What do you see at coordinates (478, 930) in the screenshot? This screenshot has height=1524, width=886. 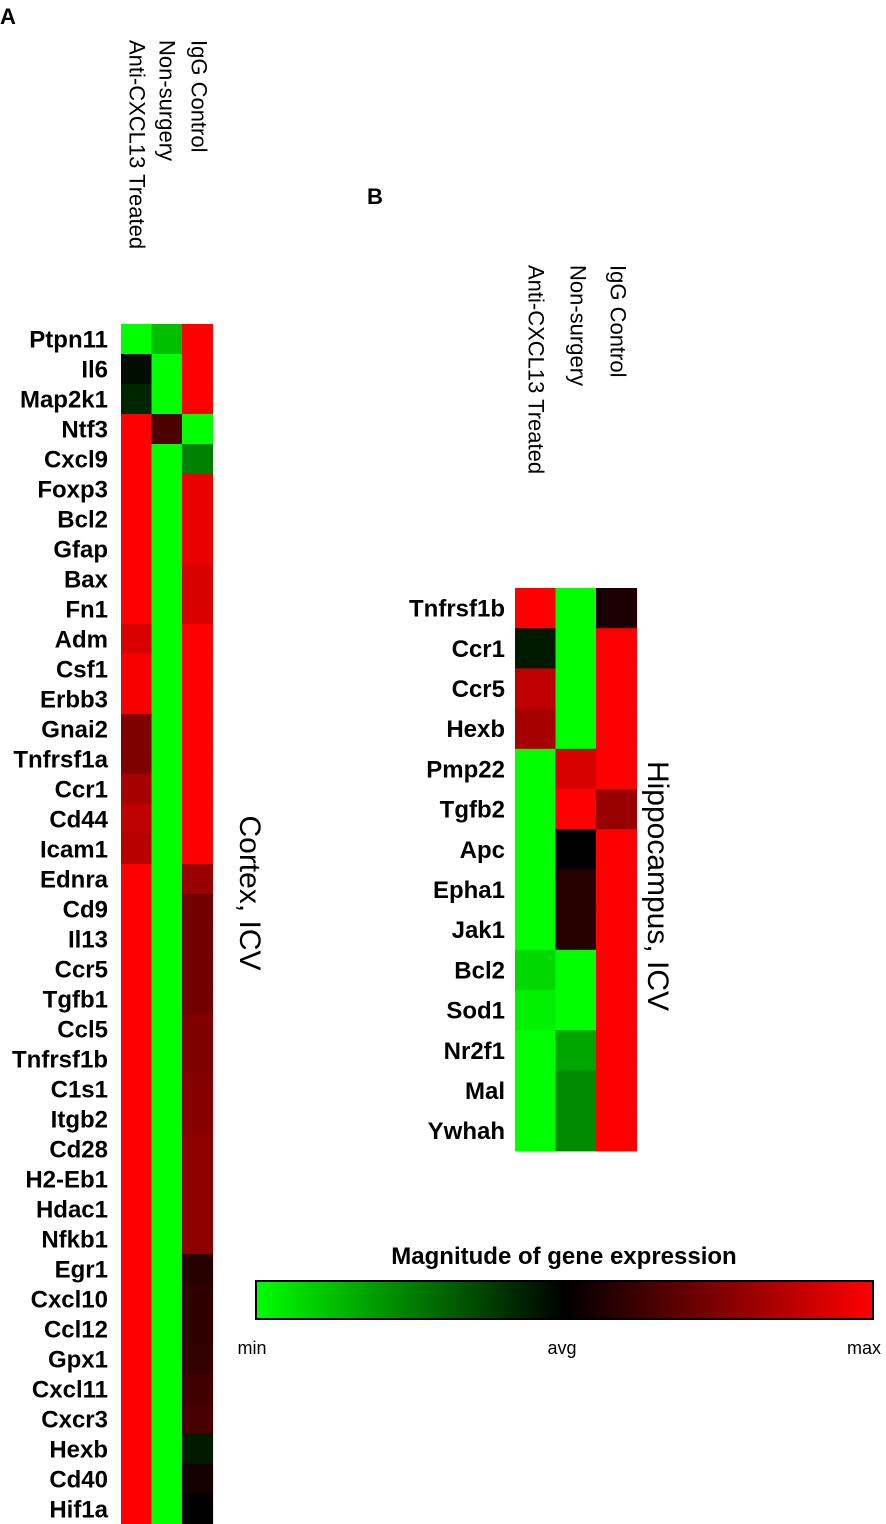 I see `gene-label: Jak1` at bounding box center [478, 930].